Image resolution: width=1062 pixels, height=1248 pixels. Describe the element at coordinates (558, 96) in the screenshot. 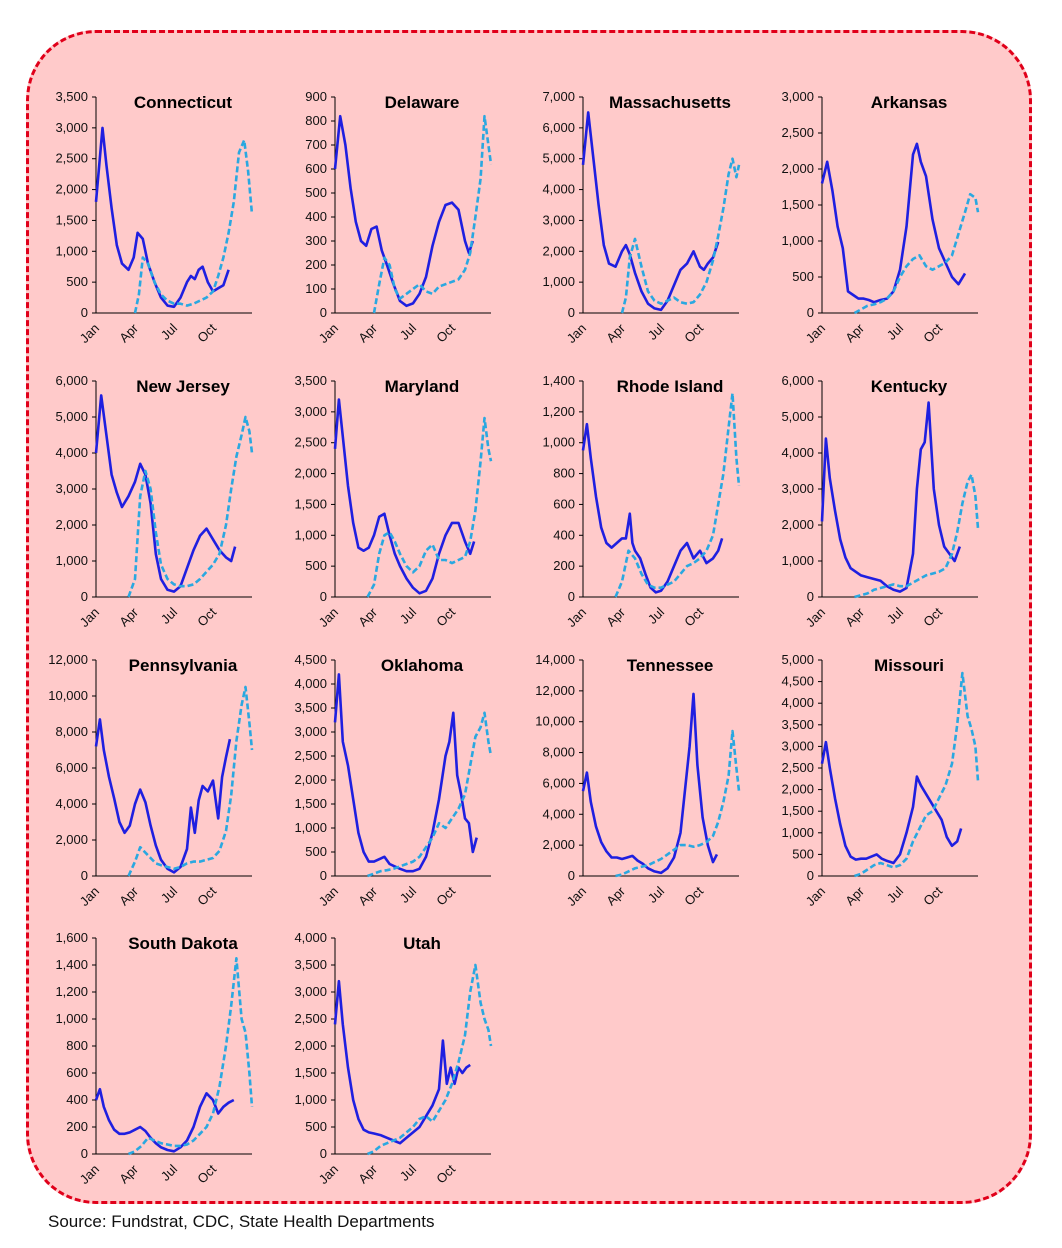

I see `y-tick-label: 7,000` at that location.